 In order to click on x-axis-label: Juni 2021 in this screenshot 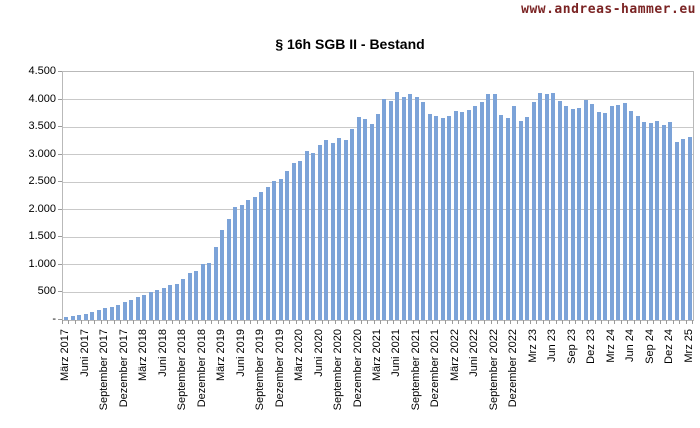, I will do `click(396, 351)`.